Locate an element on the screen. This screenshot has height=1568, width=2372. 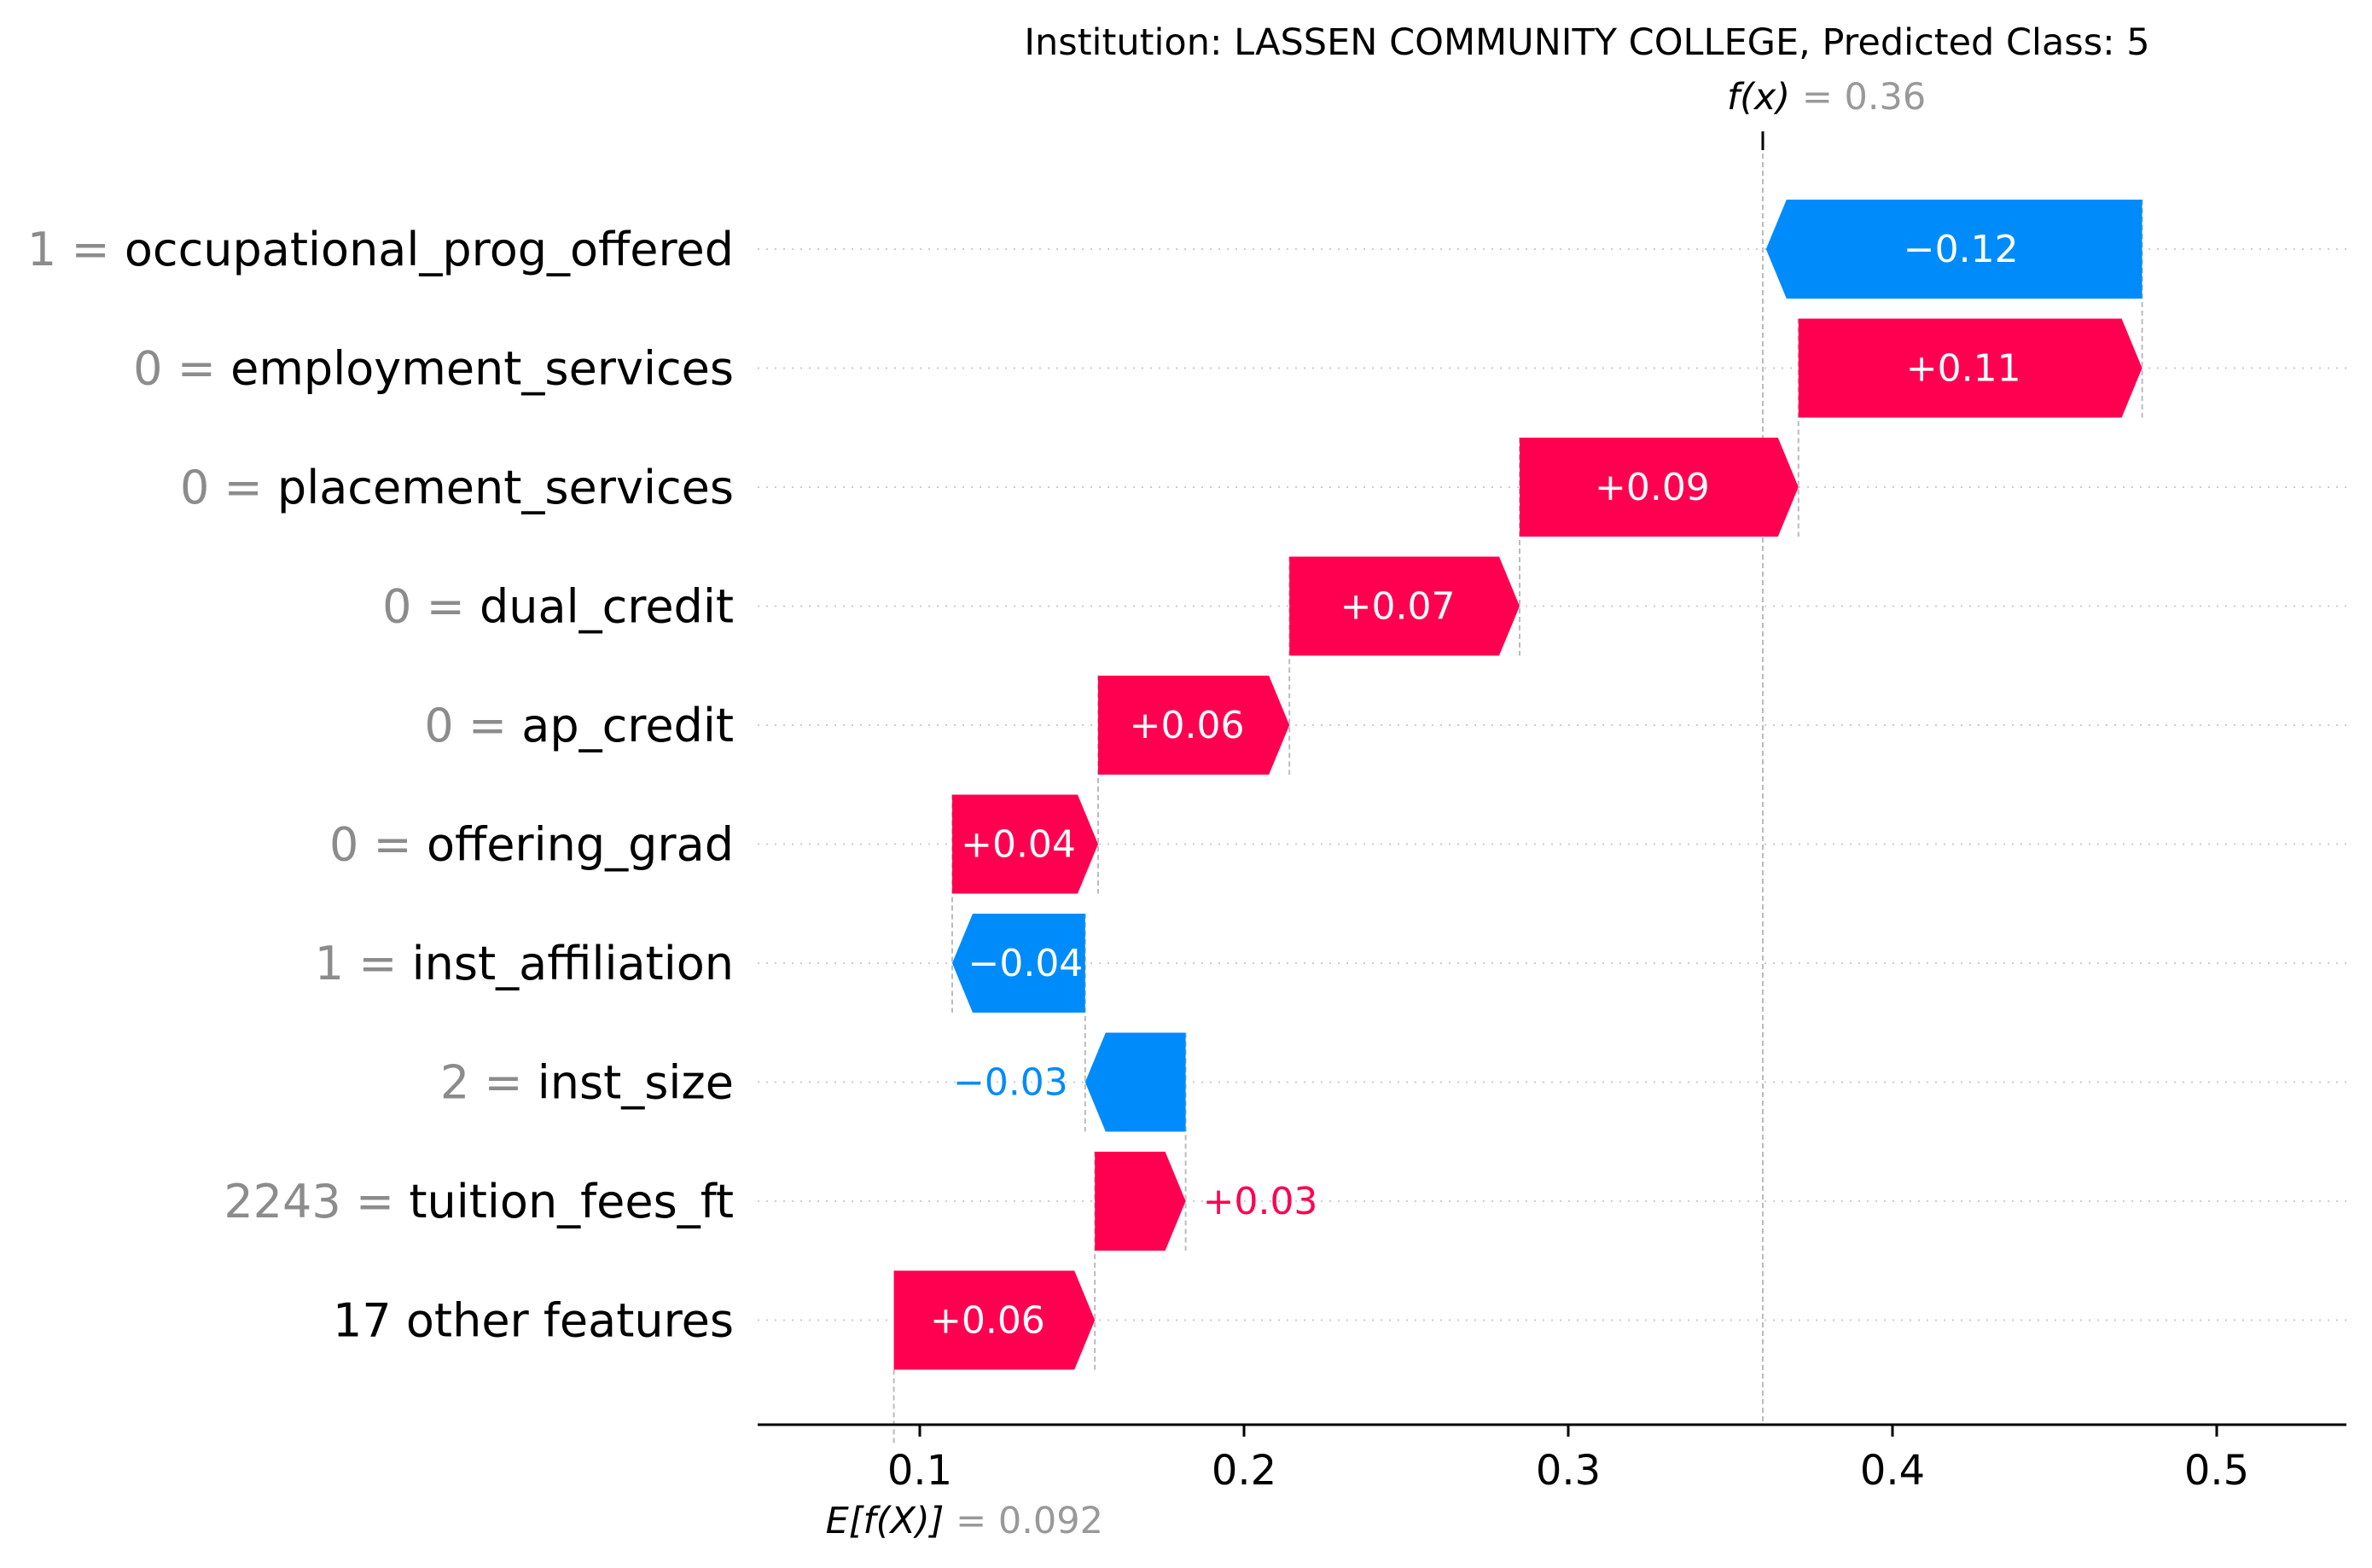
feature-name: 17 other features is located at coordinates (534, 1321).